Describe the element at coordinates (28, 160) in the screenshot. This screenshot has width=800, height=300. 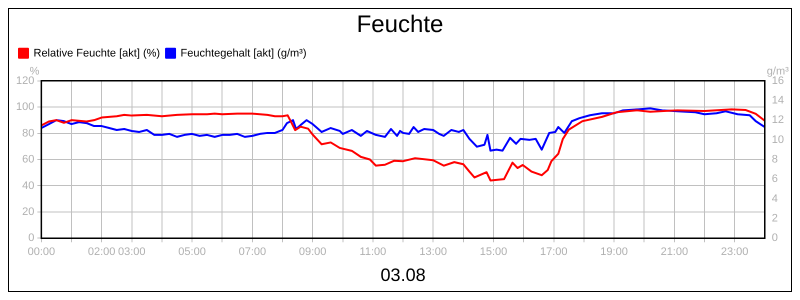
I see `y-tick-label: 60` at that location.